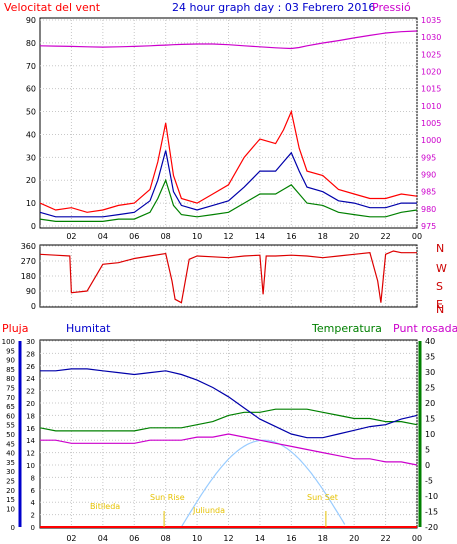  I want to click on wind-low-line, so click(228, 200).